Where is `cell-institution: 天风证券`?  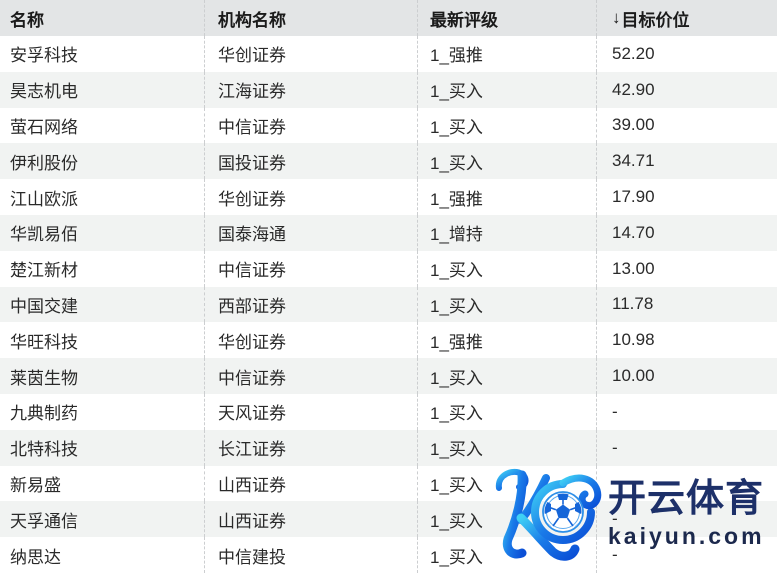
cell-institution: 天风证券 is located at coordinates (311, 411).